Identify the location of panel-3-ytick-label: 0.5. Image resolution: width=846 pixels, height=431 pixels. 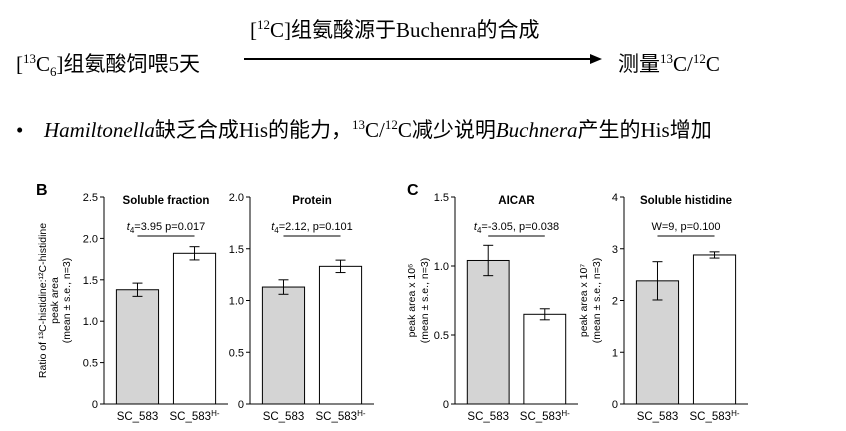
(441, 336).